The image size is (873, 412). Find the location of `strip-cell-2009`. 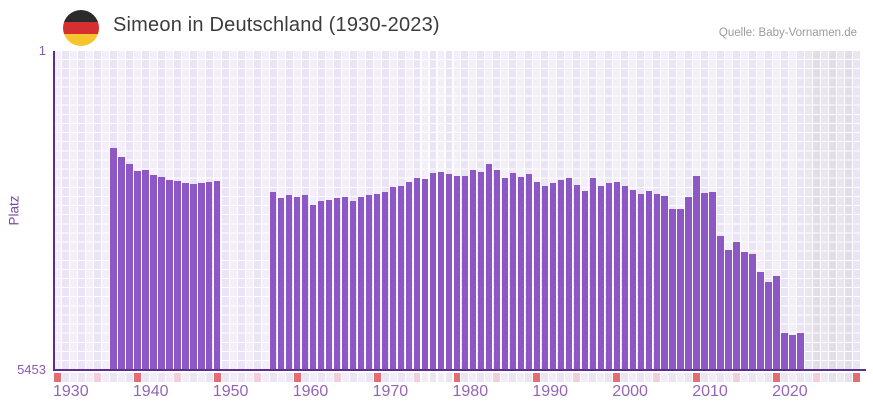

strip-cell-2009 is located at coordinates (689, 377).